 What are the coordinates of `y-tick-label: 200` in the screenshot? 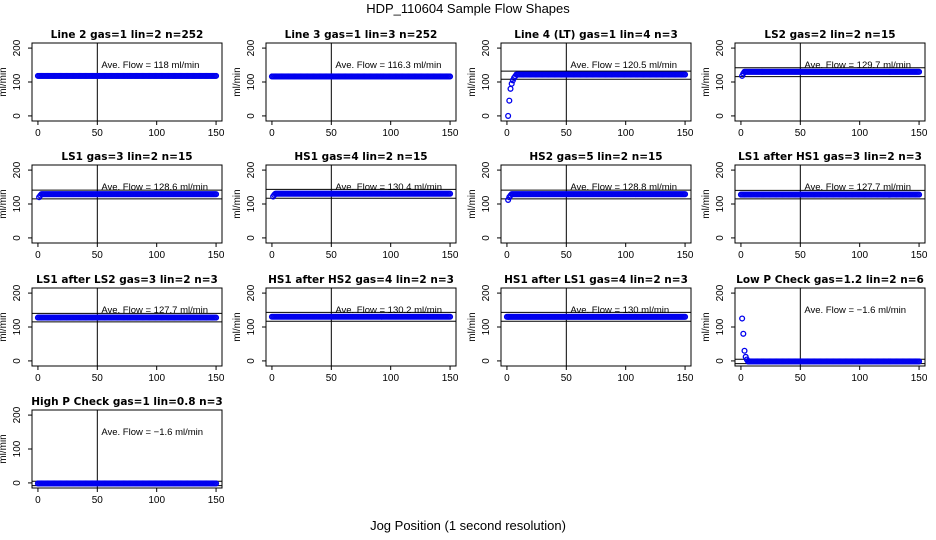 It's located at (17, 47).